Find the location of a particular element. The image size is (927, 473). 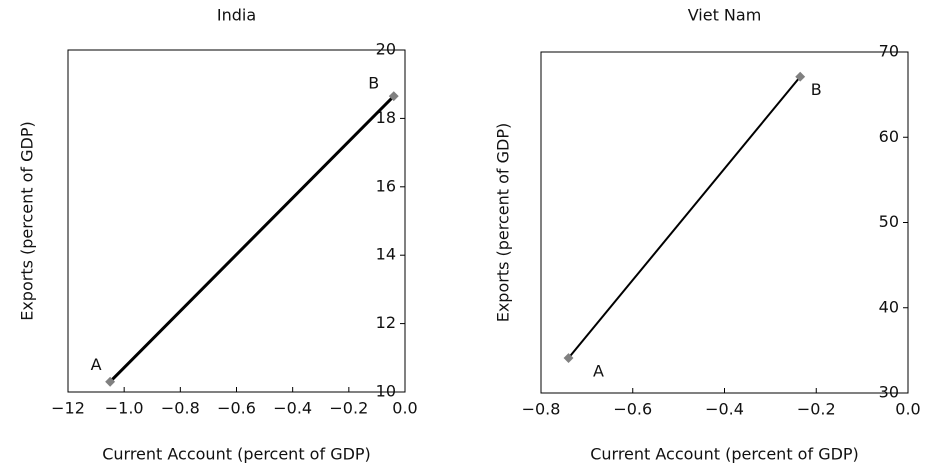

y-tick-label: 14 is located at coordinates (386, 254).